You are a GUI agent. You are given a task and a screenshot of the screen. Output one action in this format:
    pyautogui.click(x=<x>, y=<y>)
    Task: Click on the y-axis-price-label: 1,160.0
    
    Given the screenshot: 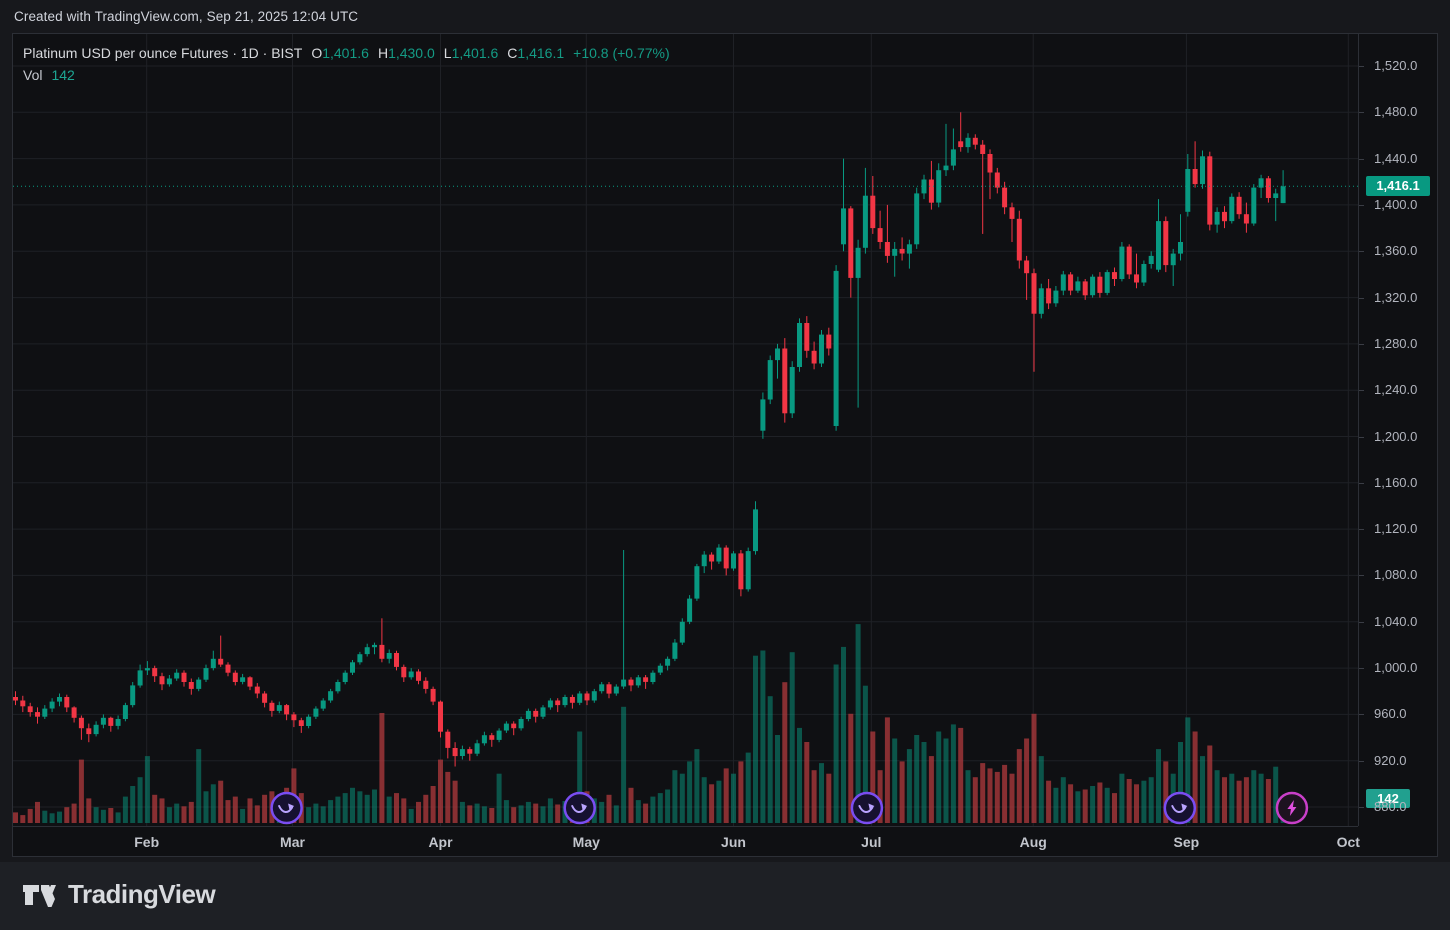 What is the action you would take?
    pyautogui.click(x=1396, y=482)
    